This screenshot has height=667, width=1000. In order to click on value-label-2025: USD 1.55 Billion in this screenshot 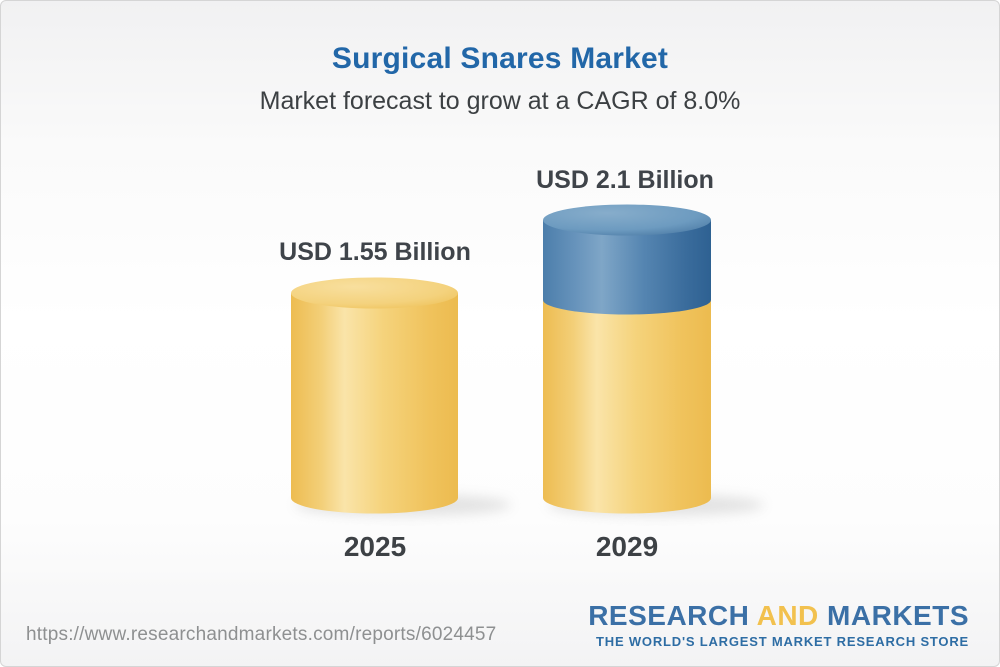, I will do `click(375, 252)`.